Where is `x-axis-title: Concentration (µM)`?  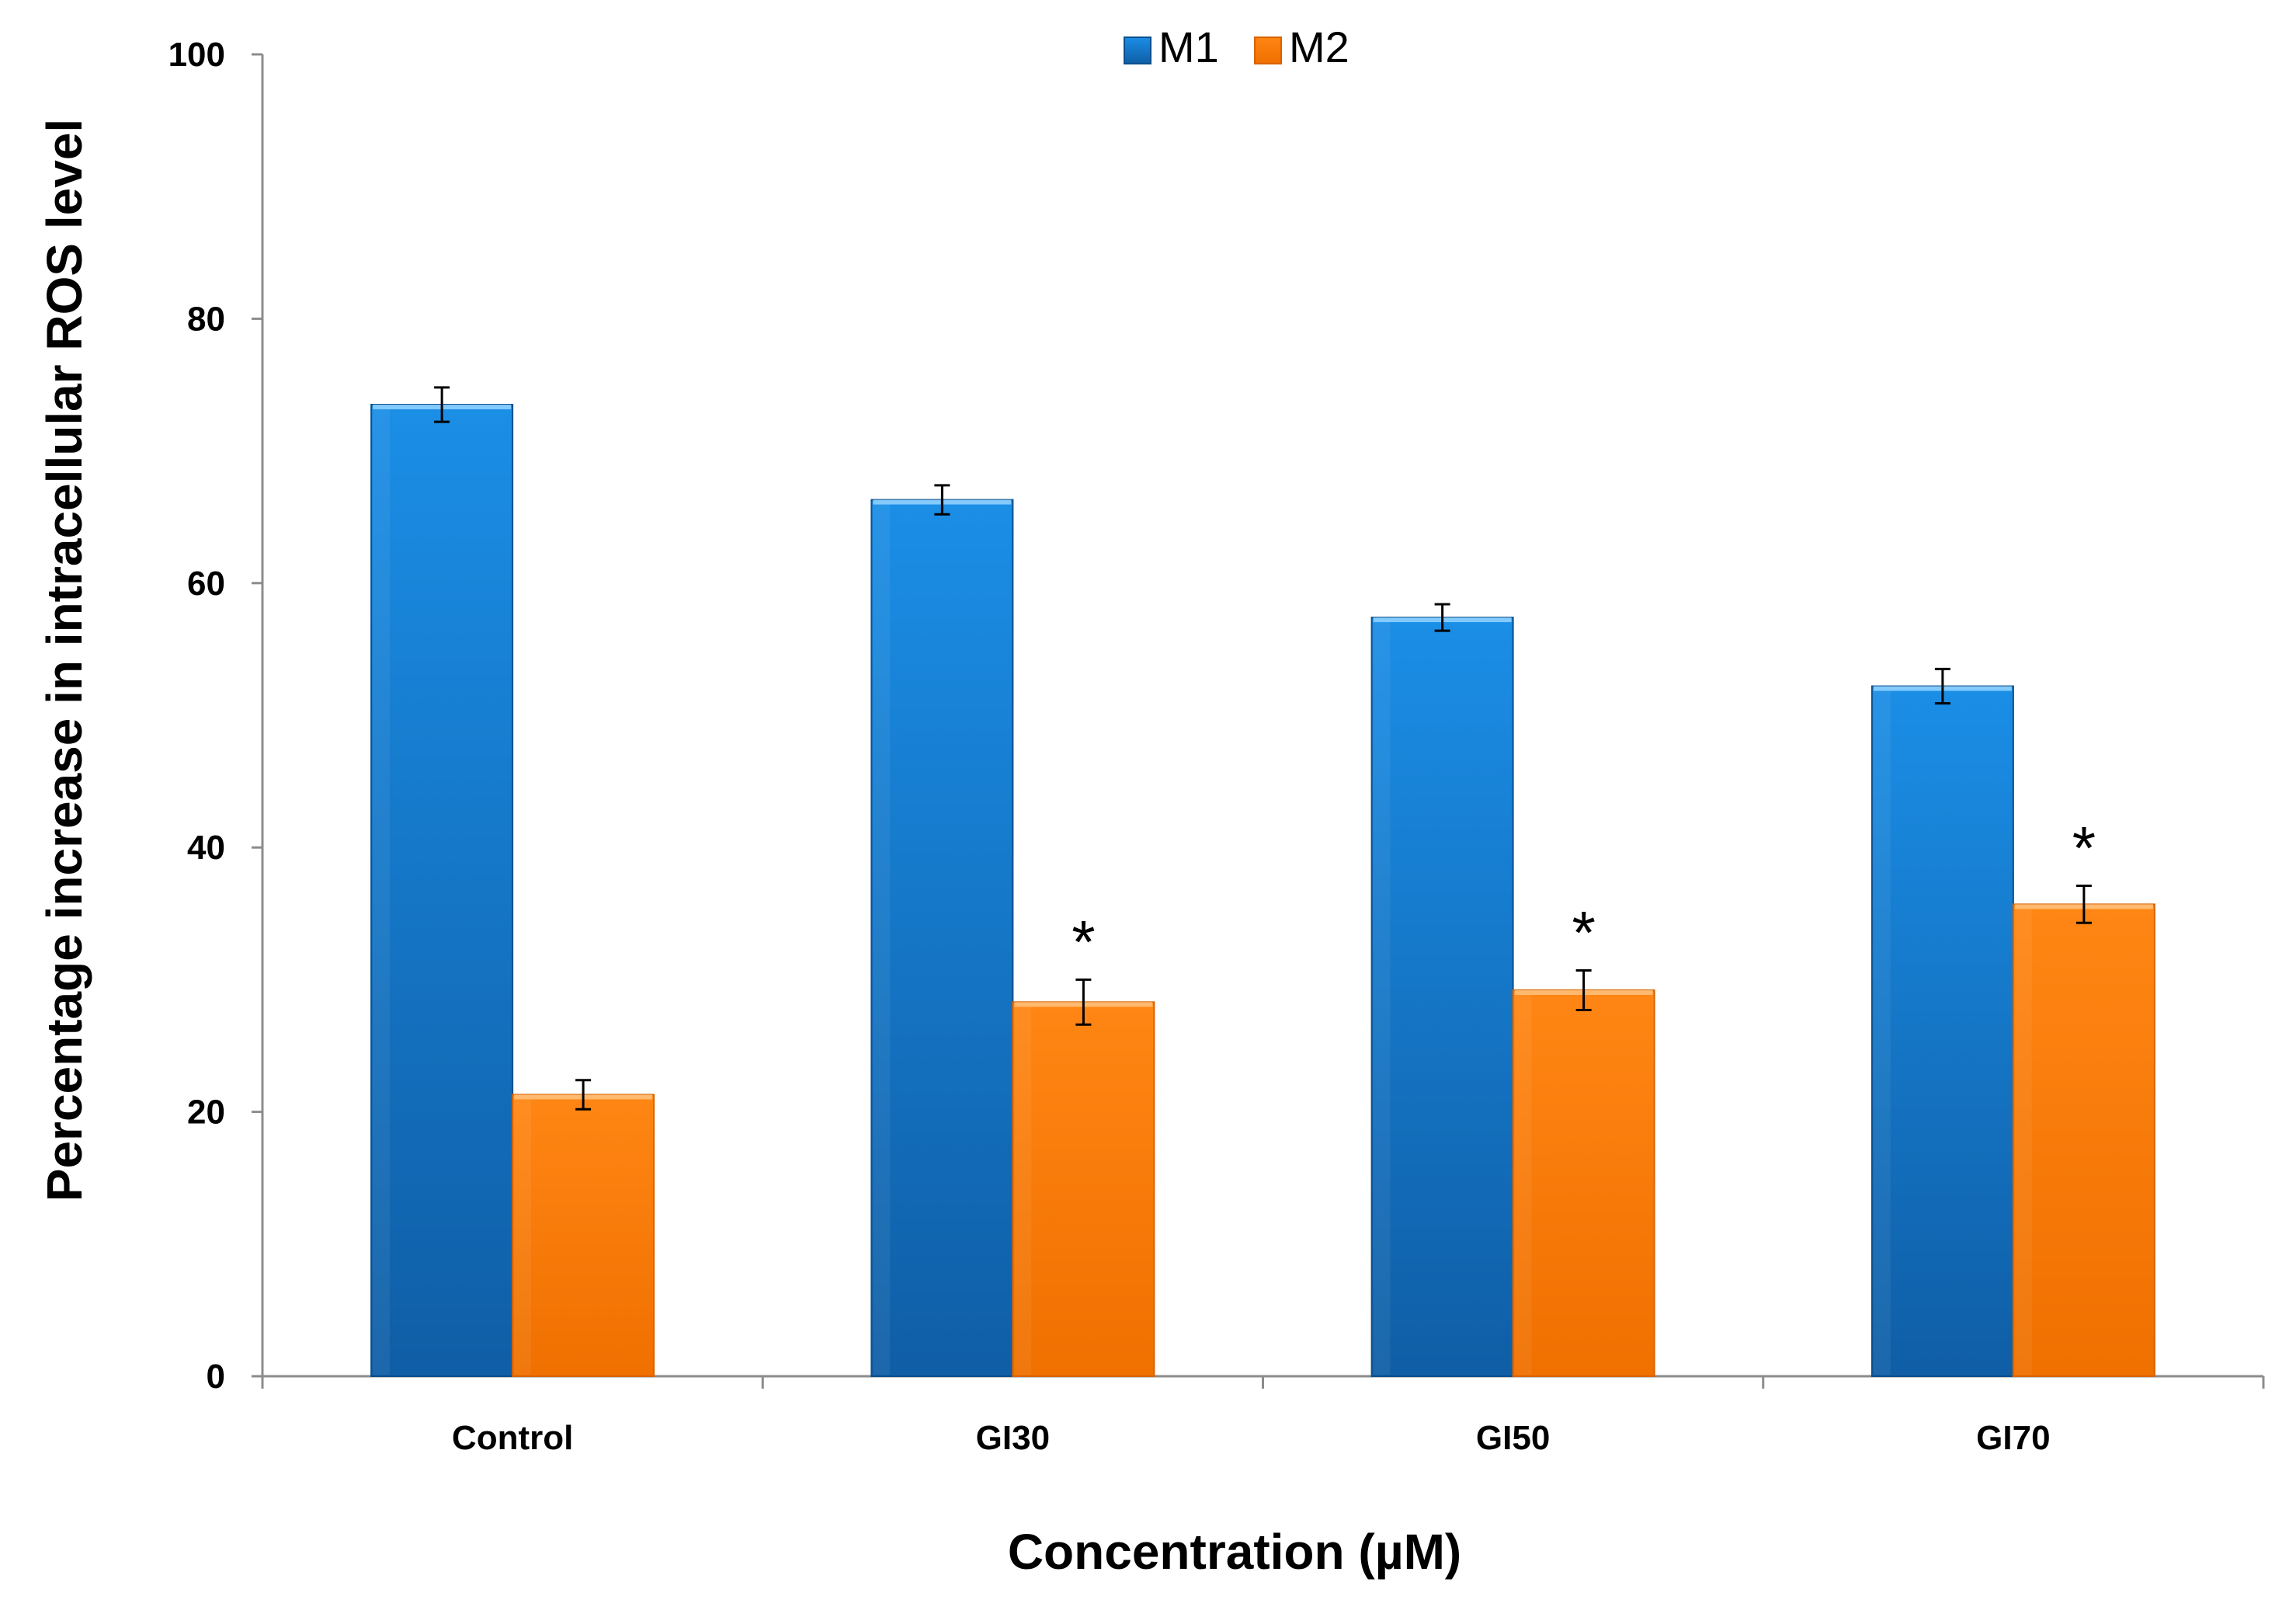
x-axis-title: Concentration (µM) is located at coordinates (1234, 1552).